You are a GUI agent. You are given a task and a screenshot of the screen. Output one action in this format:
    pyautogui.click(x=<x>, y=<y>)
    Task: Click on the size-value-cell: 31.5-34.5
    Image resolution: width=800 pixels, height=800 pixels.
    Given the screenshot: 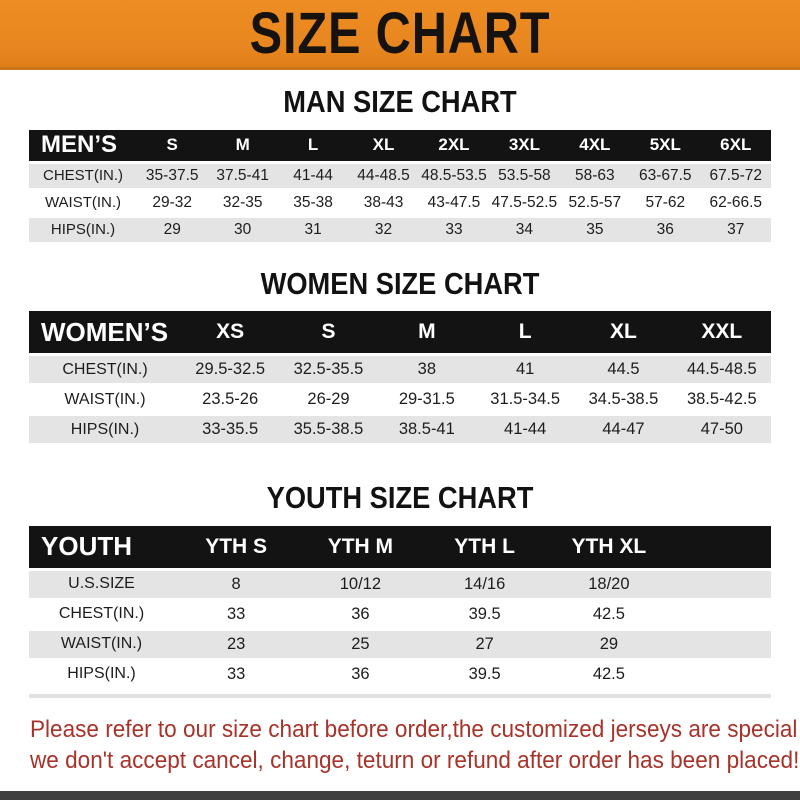 What is the action you would take?
    pyautogui.click(x=525, y=399)
    